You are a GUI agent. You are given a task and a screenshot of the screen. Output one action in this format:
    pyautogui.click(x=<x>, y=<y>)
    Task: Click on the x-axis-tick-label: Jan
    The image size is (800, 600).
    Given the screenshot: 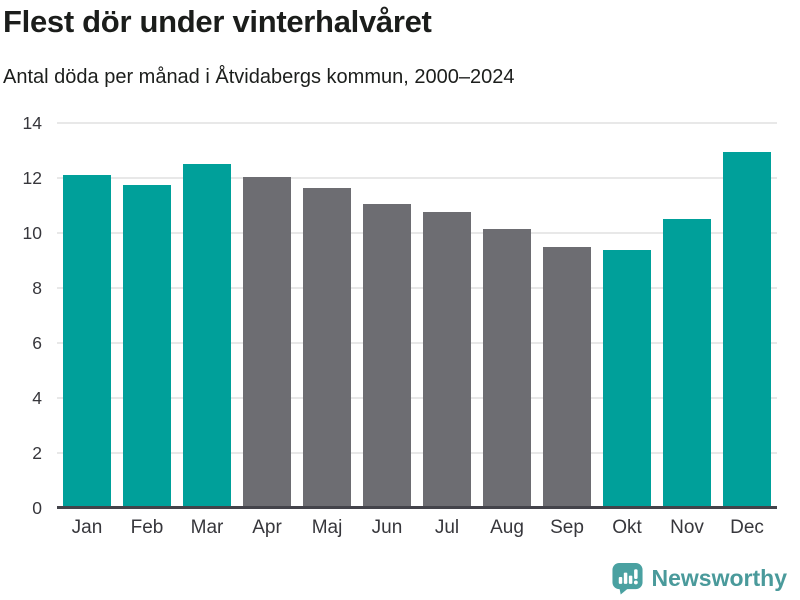 What is the action you would take?
    pyautogui.click(x=87, y=527)
    